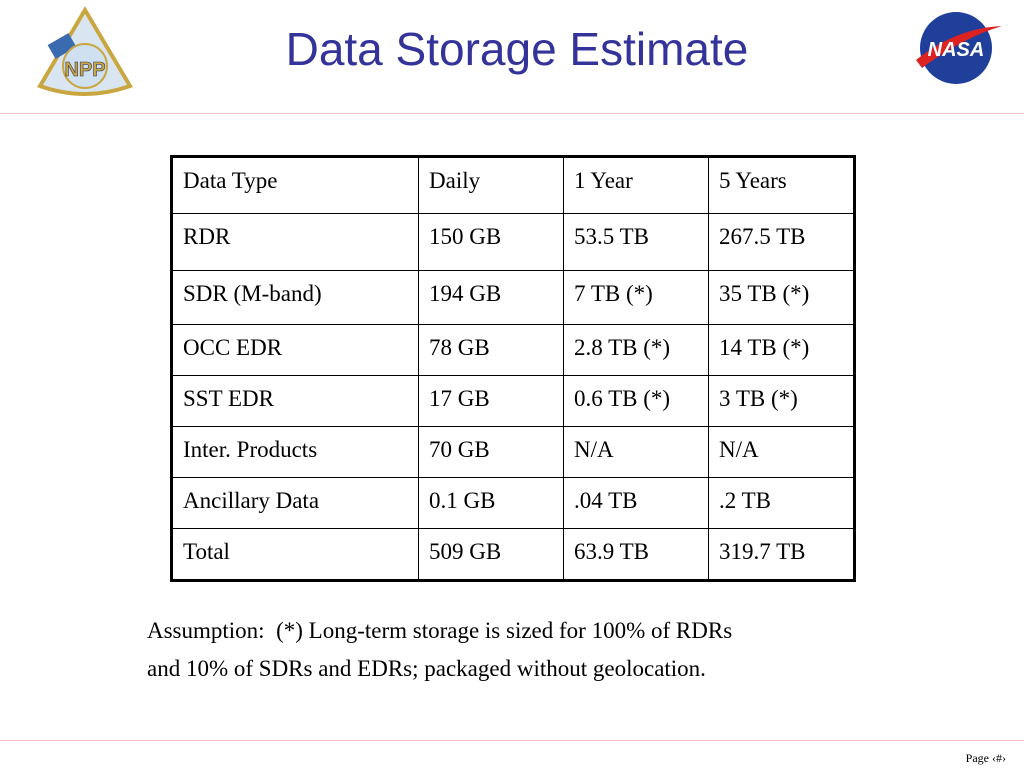 The image size is (1024, 768). What do you see at coordinates (295, 350) in the screenshot?
I see `table-cell: OCC EDR` at bounding box center [295, 350].